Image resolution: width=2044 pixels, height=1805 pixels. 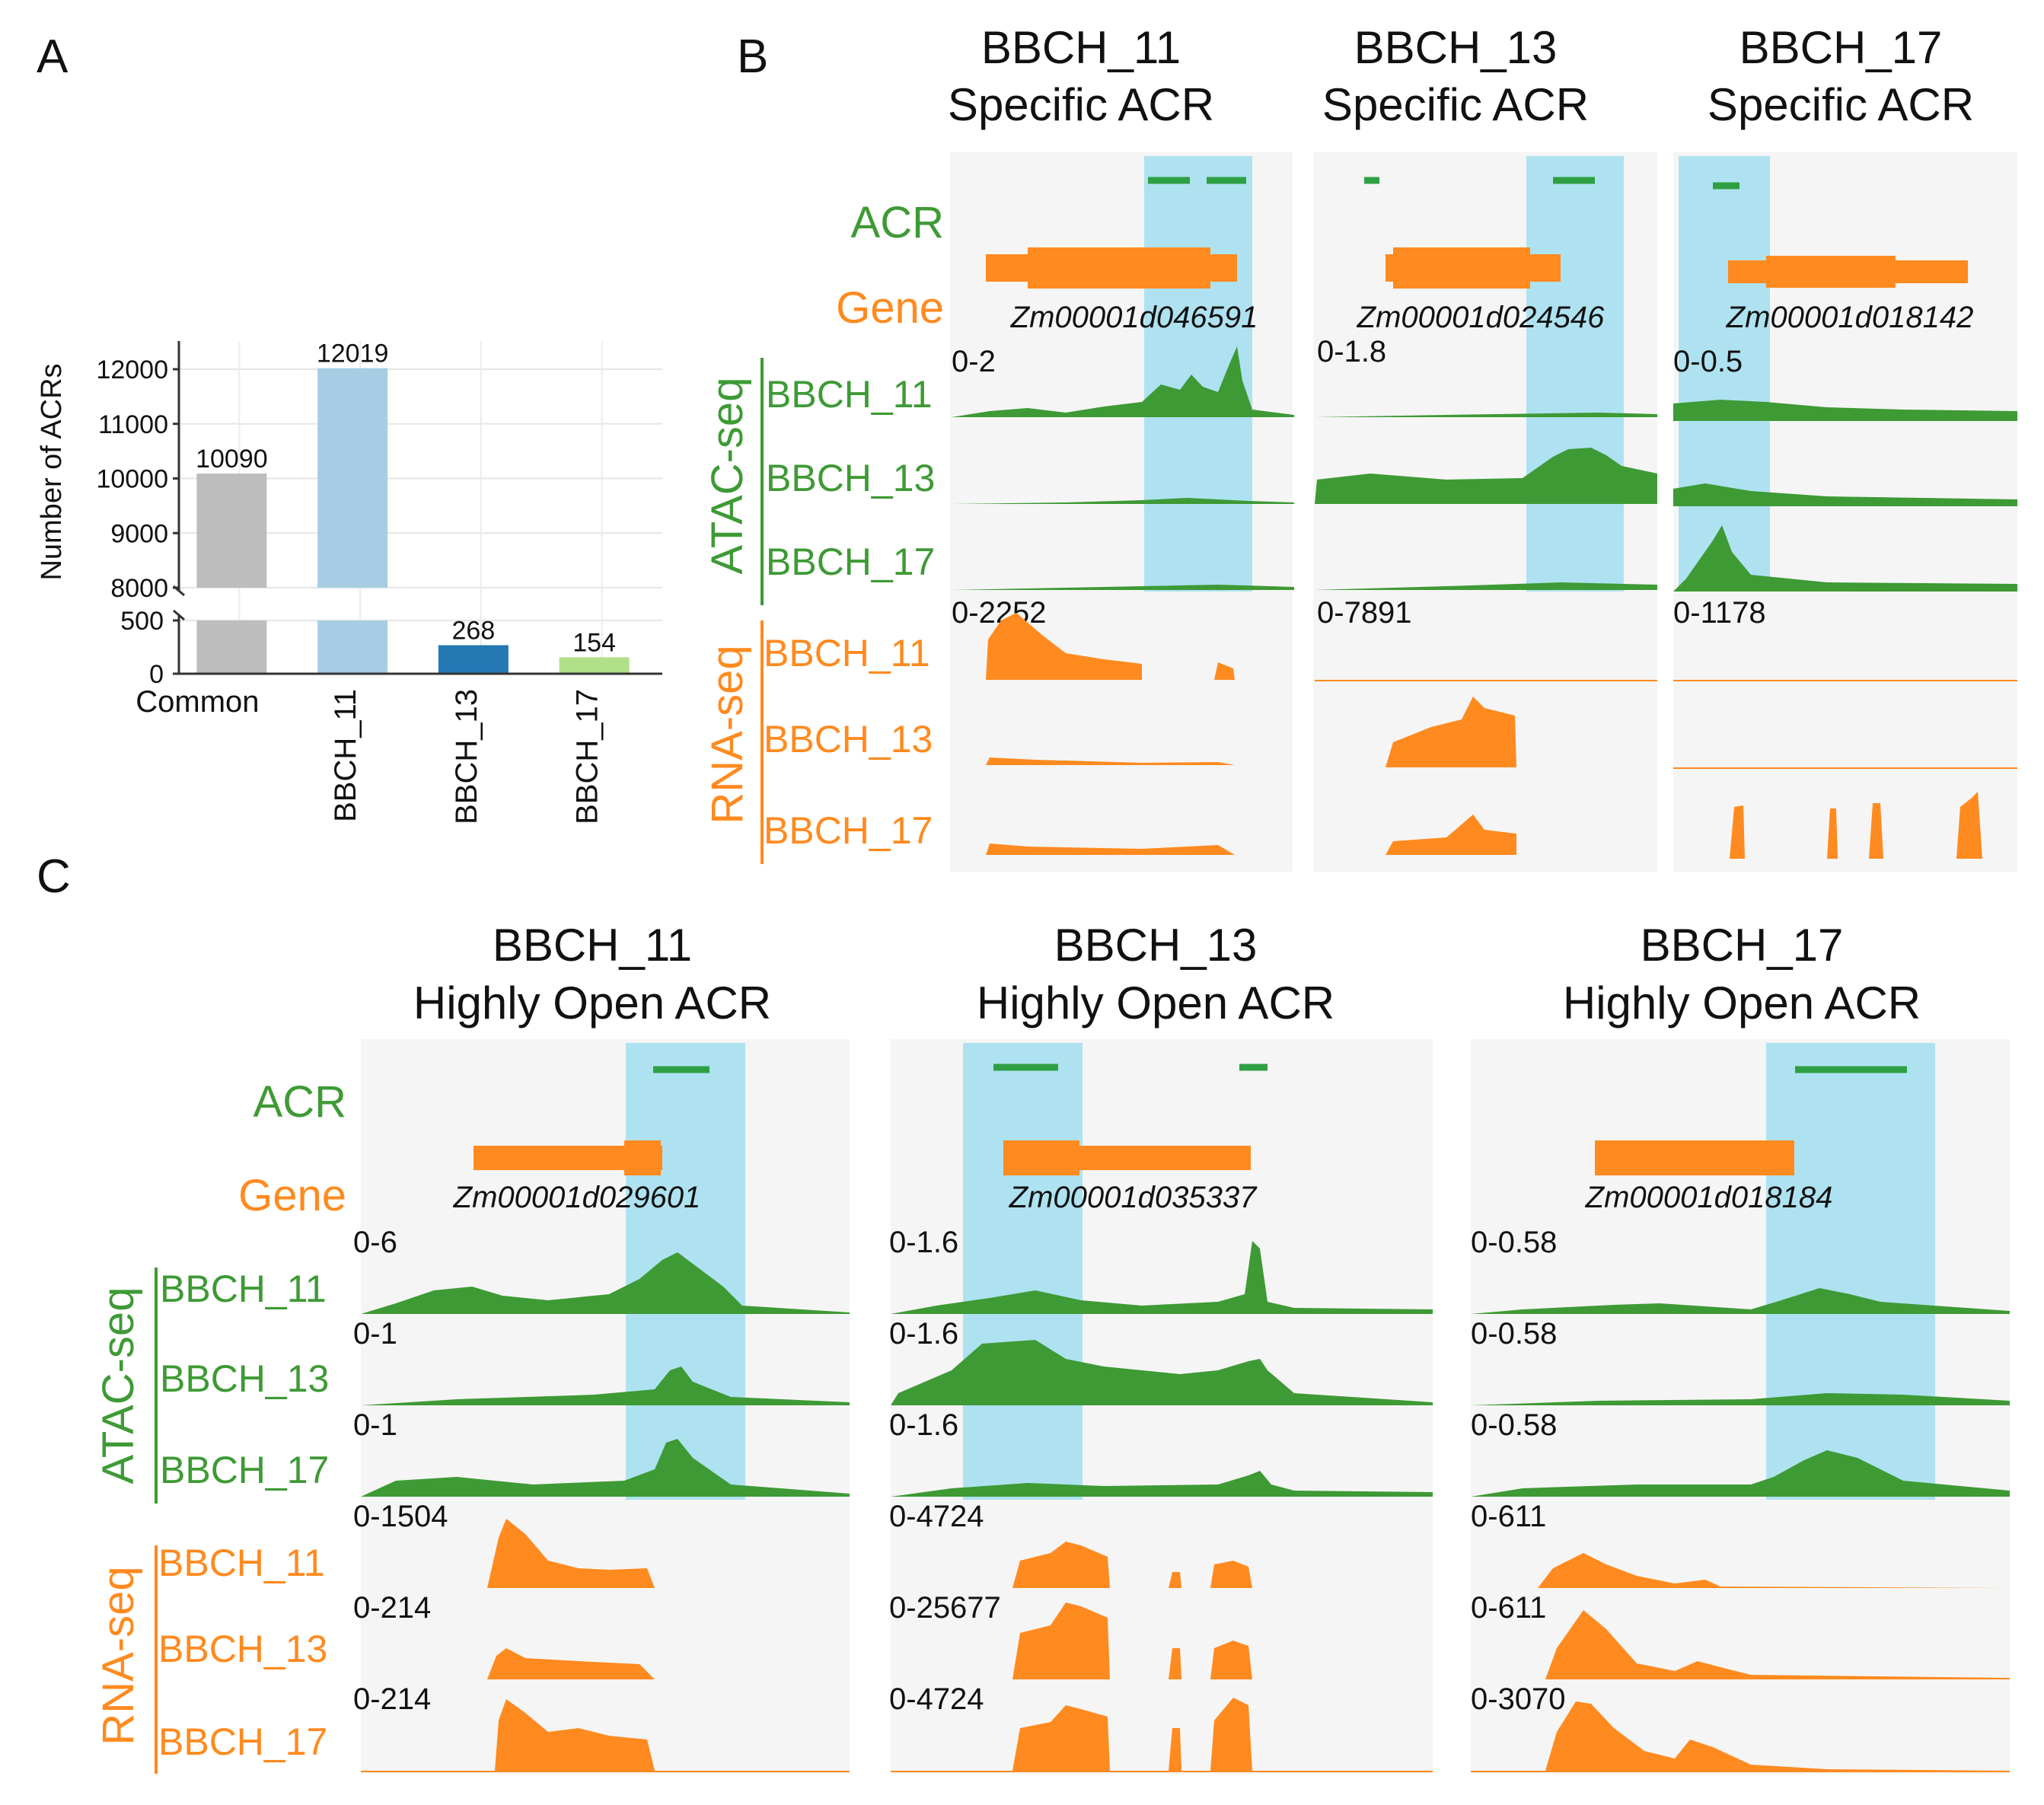 What do you see at coordinates (847, 653) in the screenshot?
I see `b-rna-track-label-11: BBCH_11` at bounding box center [847, 653].